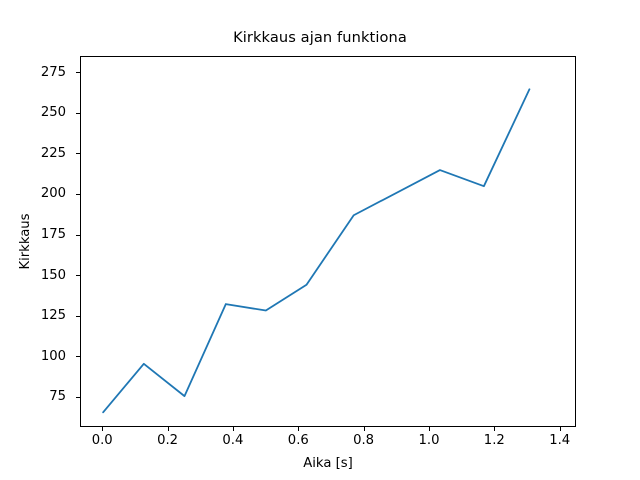 This screenshot has height=480, width=640. Describe the element at coordinates (364, 440) in the screenshot. I see `x-tick-label: 0.8` at that location.